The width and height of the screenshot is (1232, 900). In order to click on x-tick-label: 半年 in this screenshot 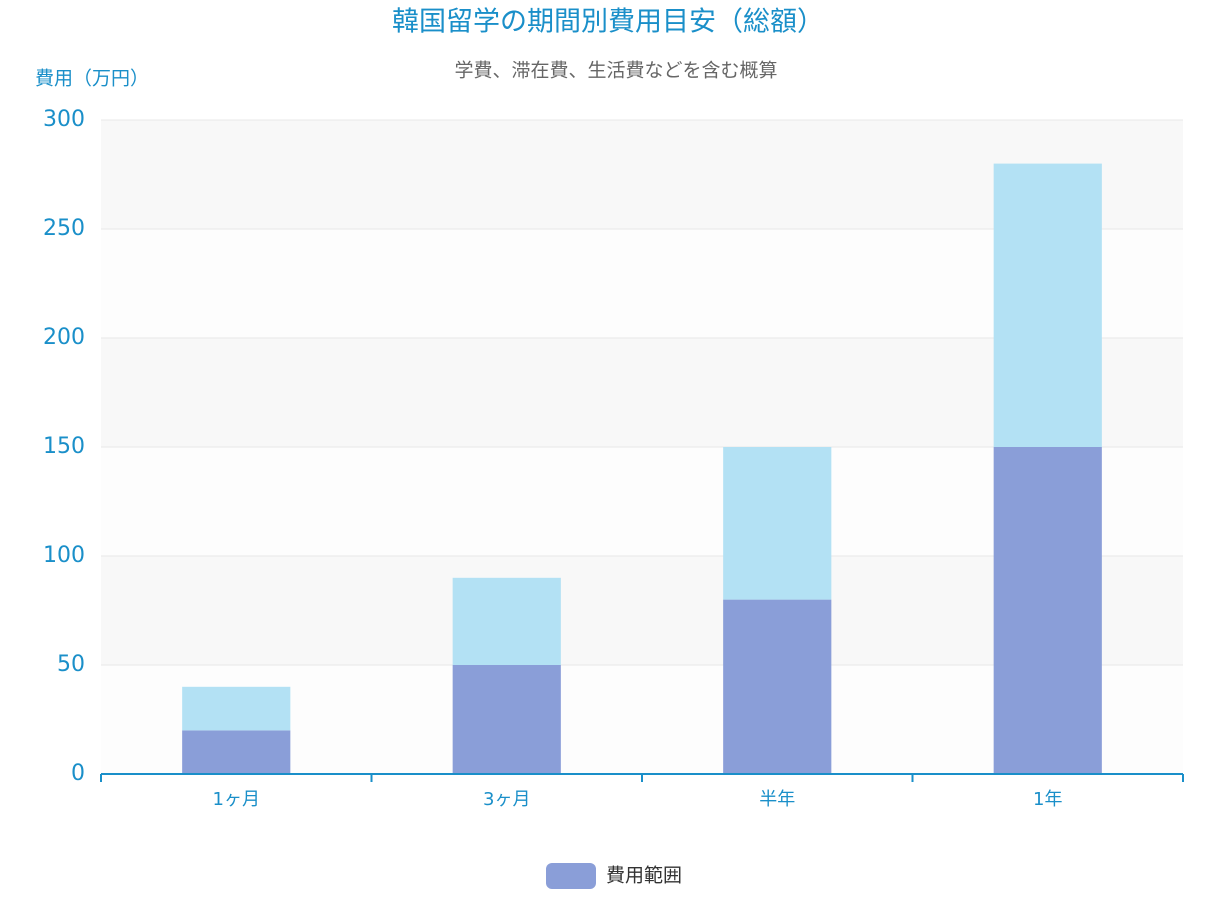, I will do `click(777, 799)`.